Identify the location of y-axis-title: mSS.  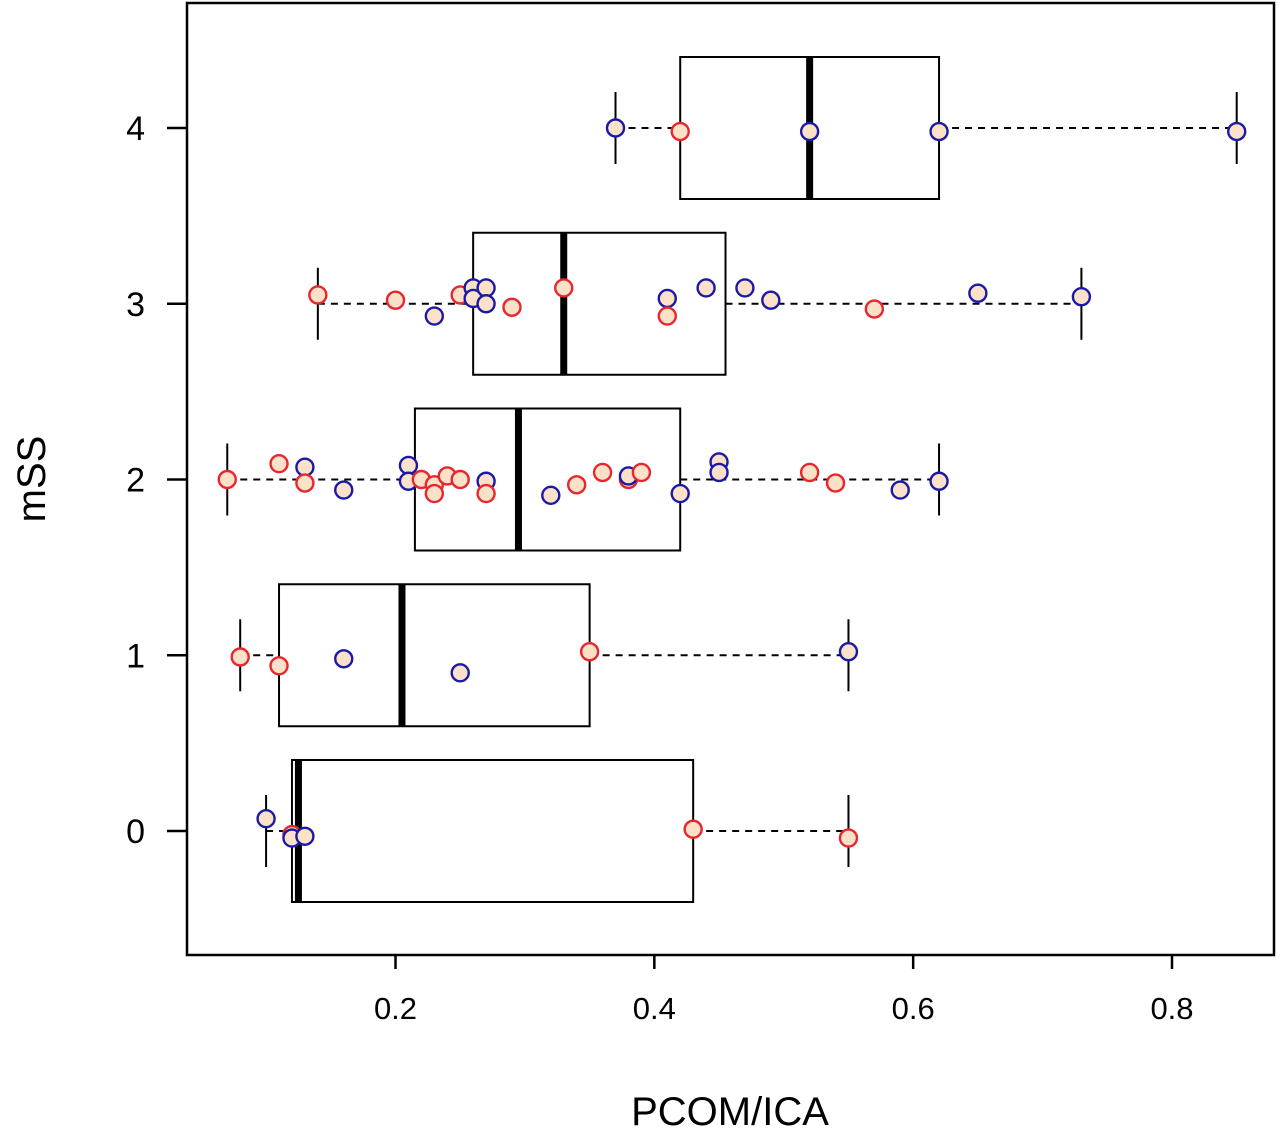
(32, 479).